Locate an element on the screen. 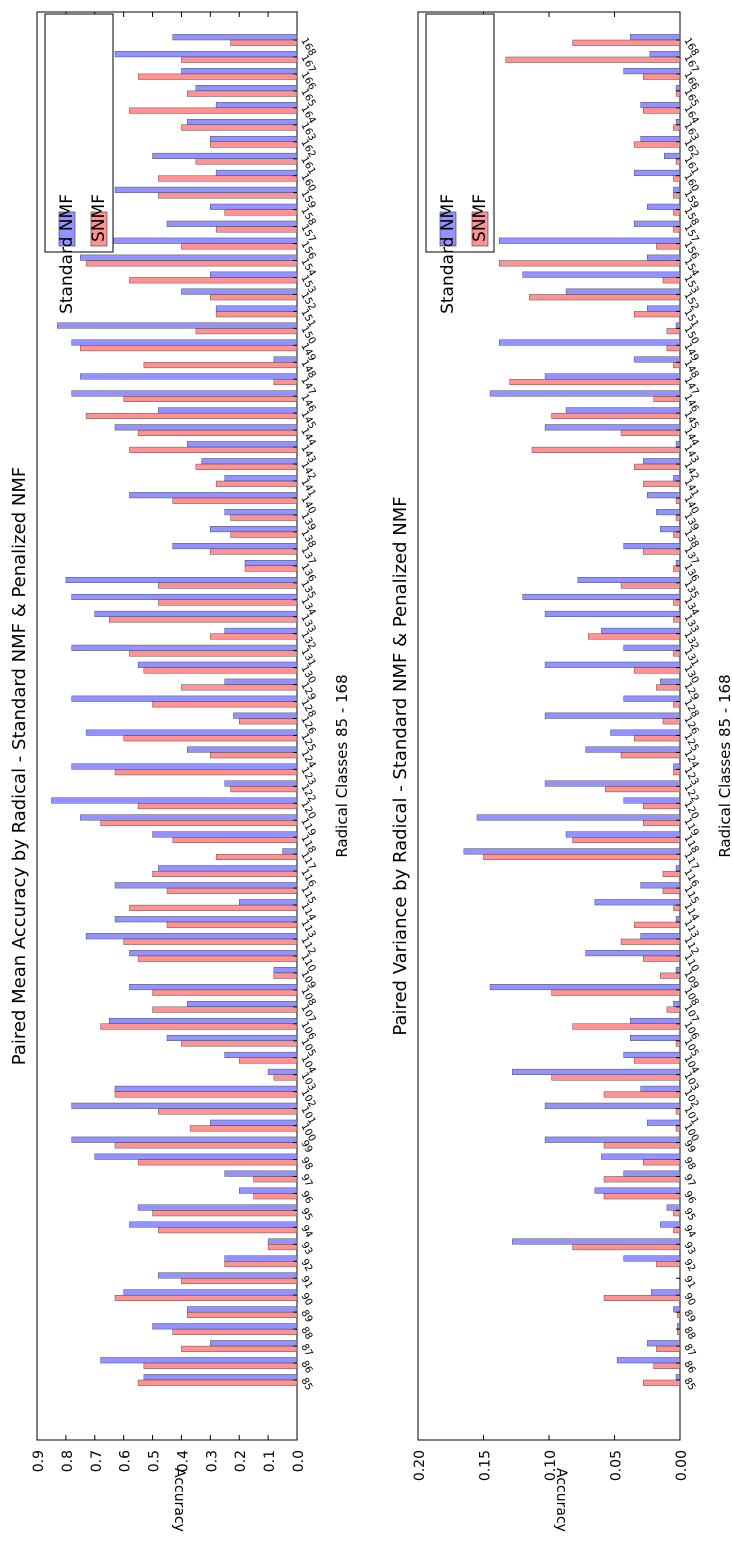 The height and width of the screenshot is (1541, 732). x-axis-label: Radical Classes 85 - 168 is located at coordinates (342, 765).